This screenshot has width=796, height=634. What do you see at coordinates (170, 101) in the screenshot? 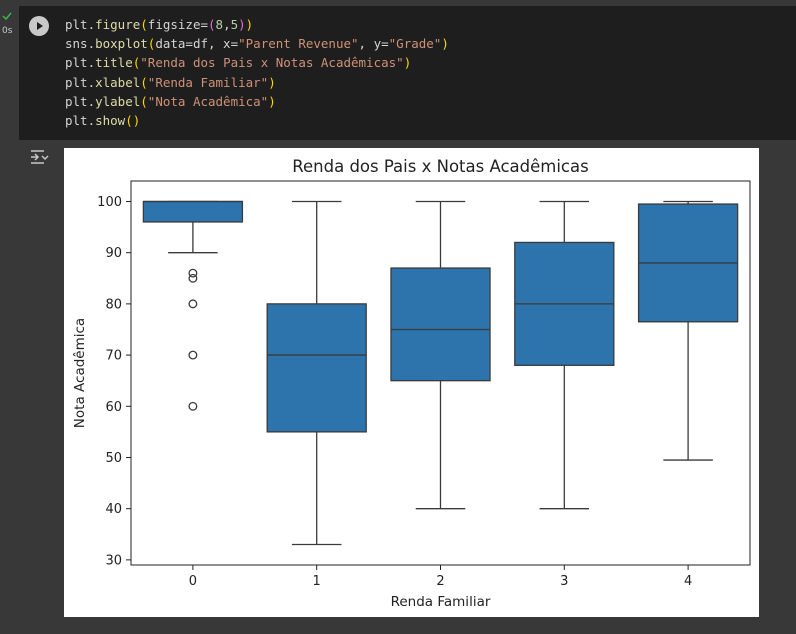
I see `code-line: plt.ylabel("Nota Acadêmica")` at bounding box center [170, 101].